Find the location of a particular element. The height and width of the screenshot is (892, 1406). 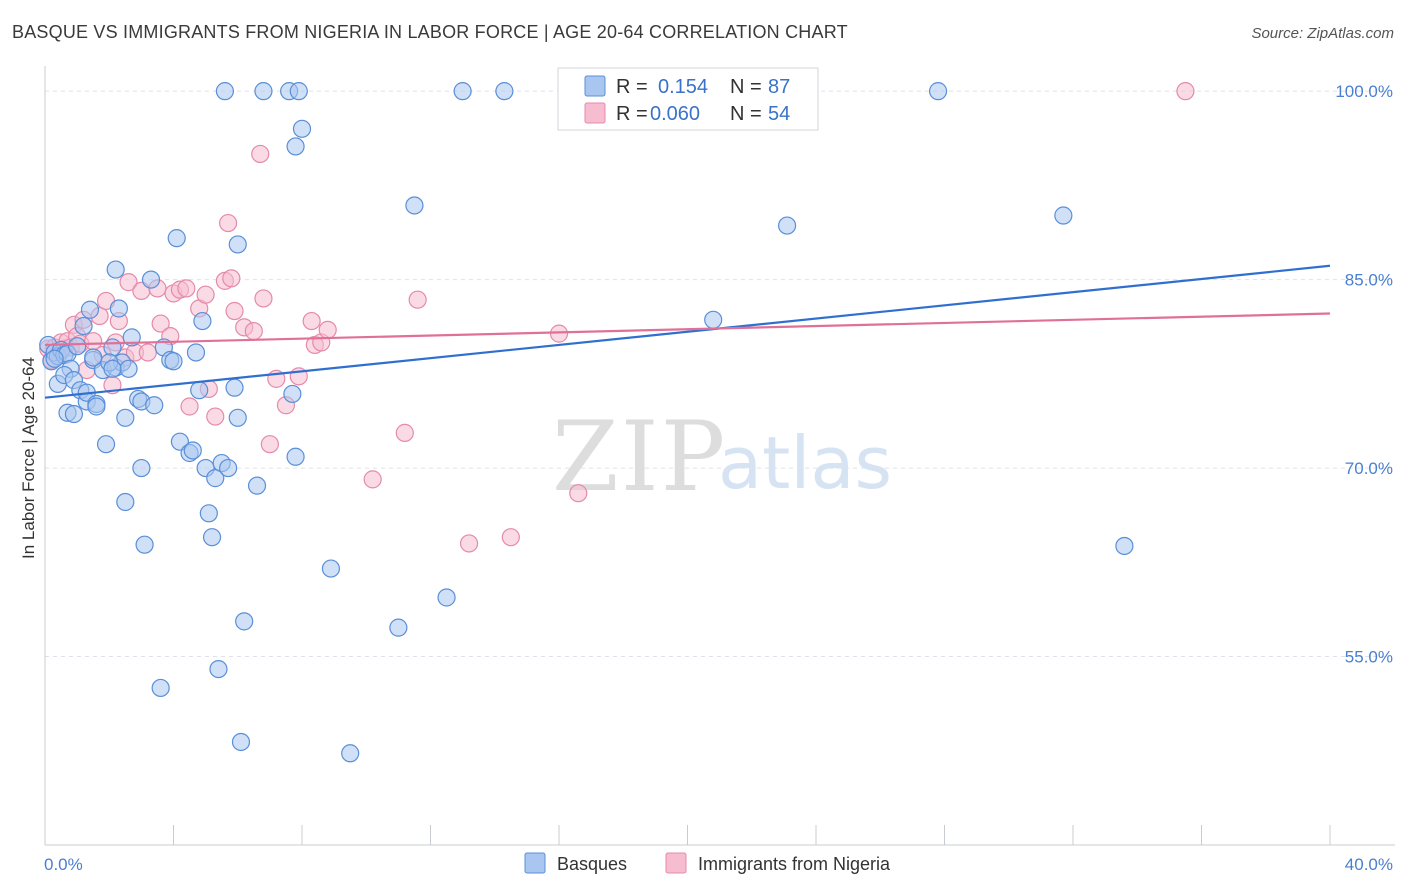

bottom-legend-swatch-nigeria is located at coordinates (676, 863).